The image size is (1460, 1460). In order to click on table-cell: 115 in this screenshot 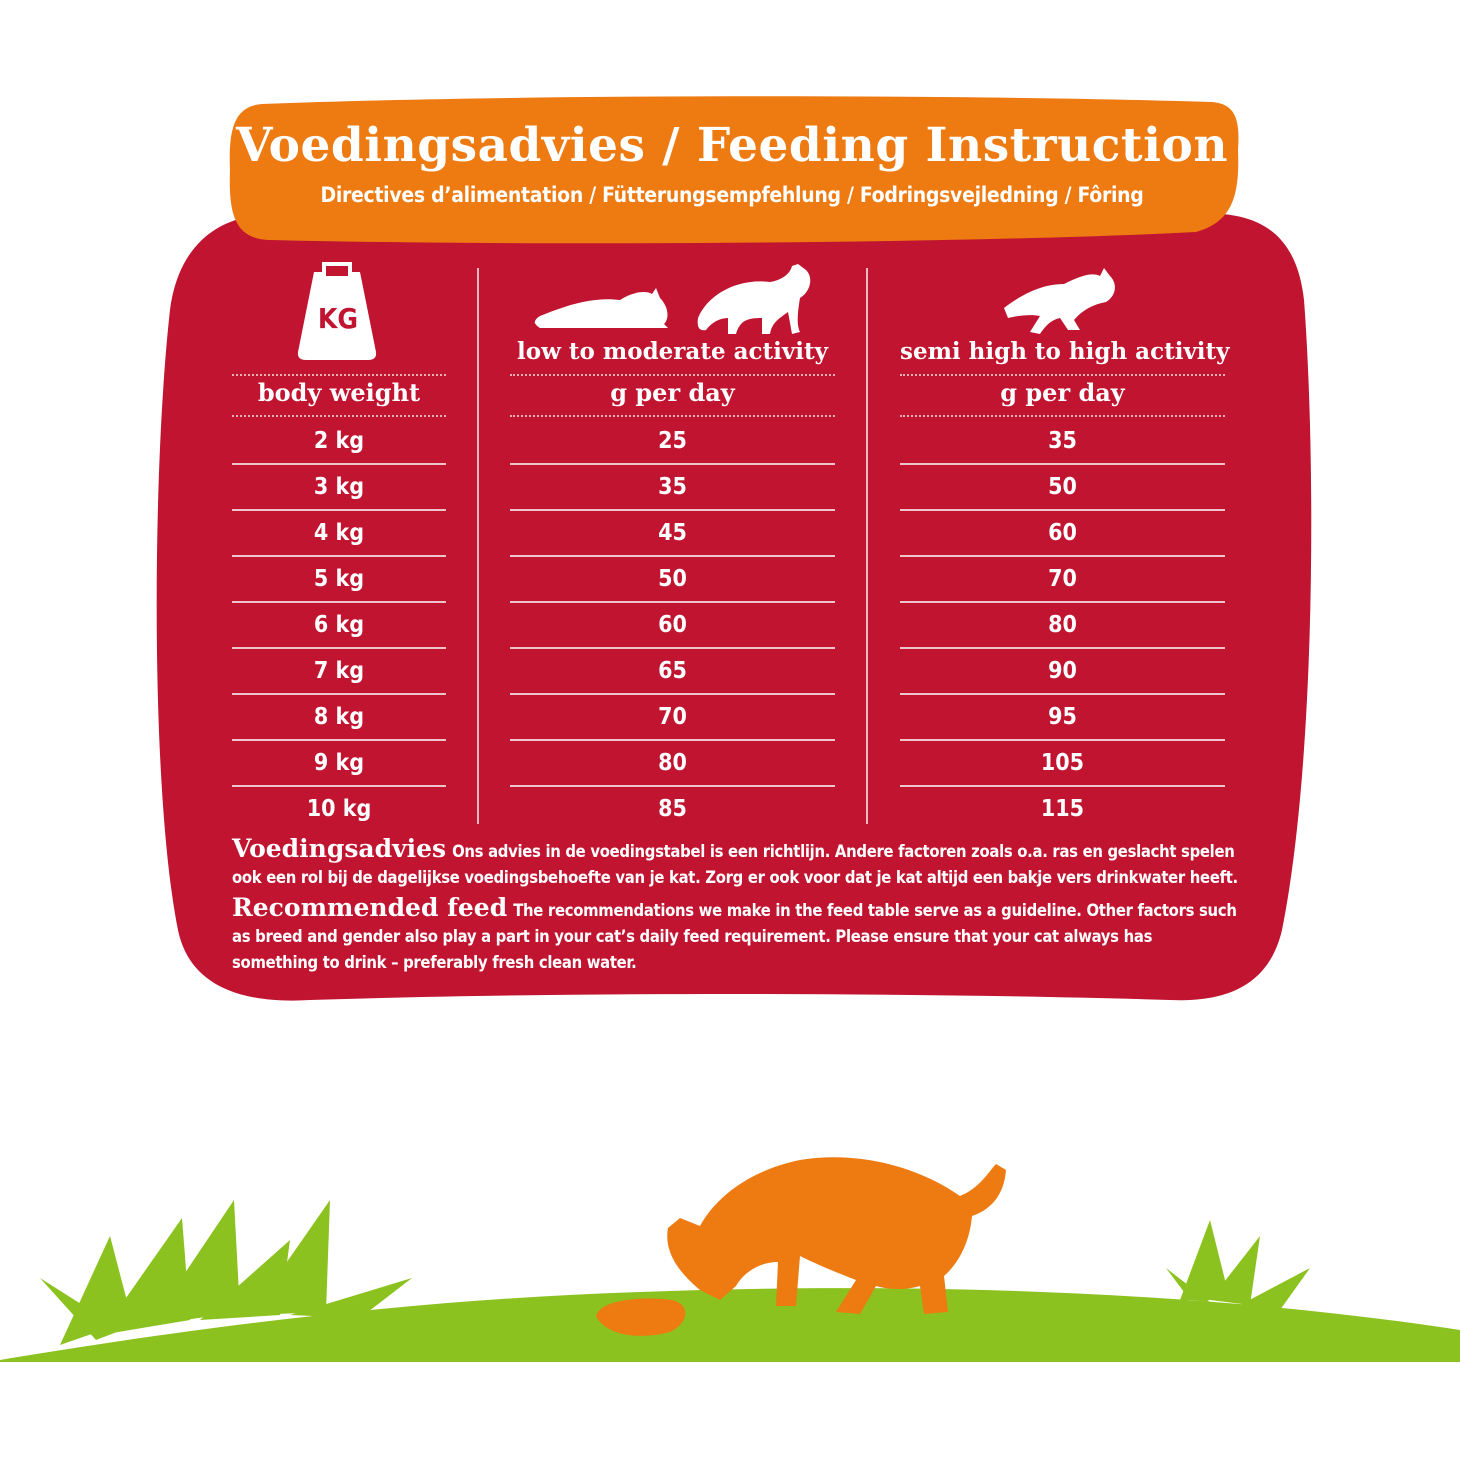, I will do `click(1062, 809)`.